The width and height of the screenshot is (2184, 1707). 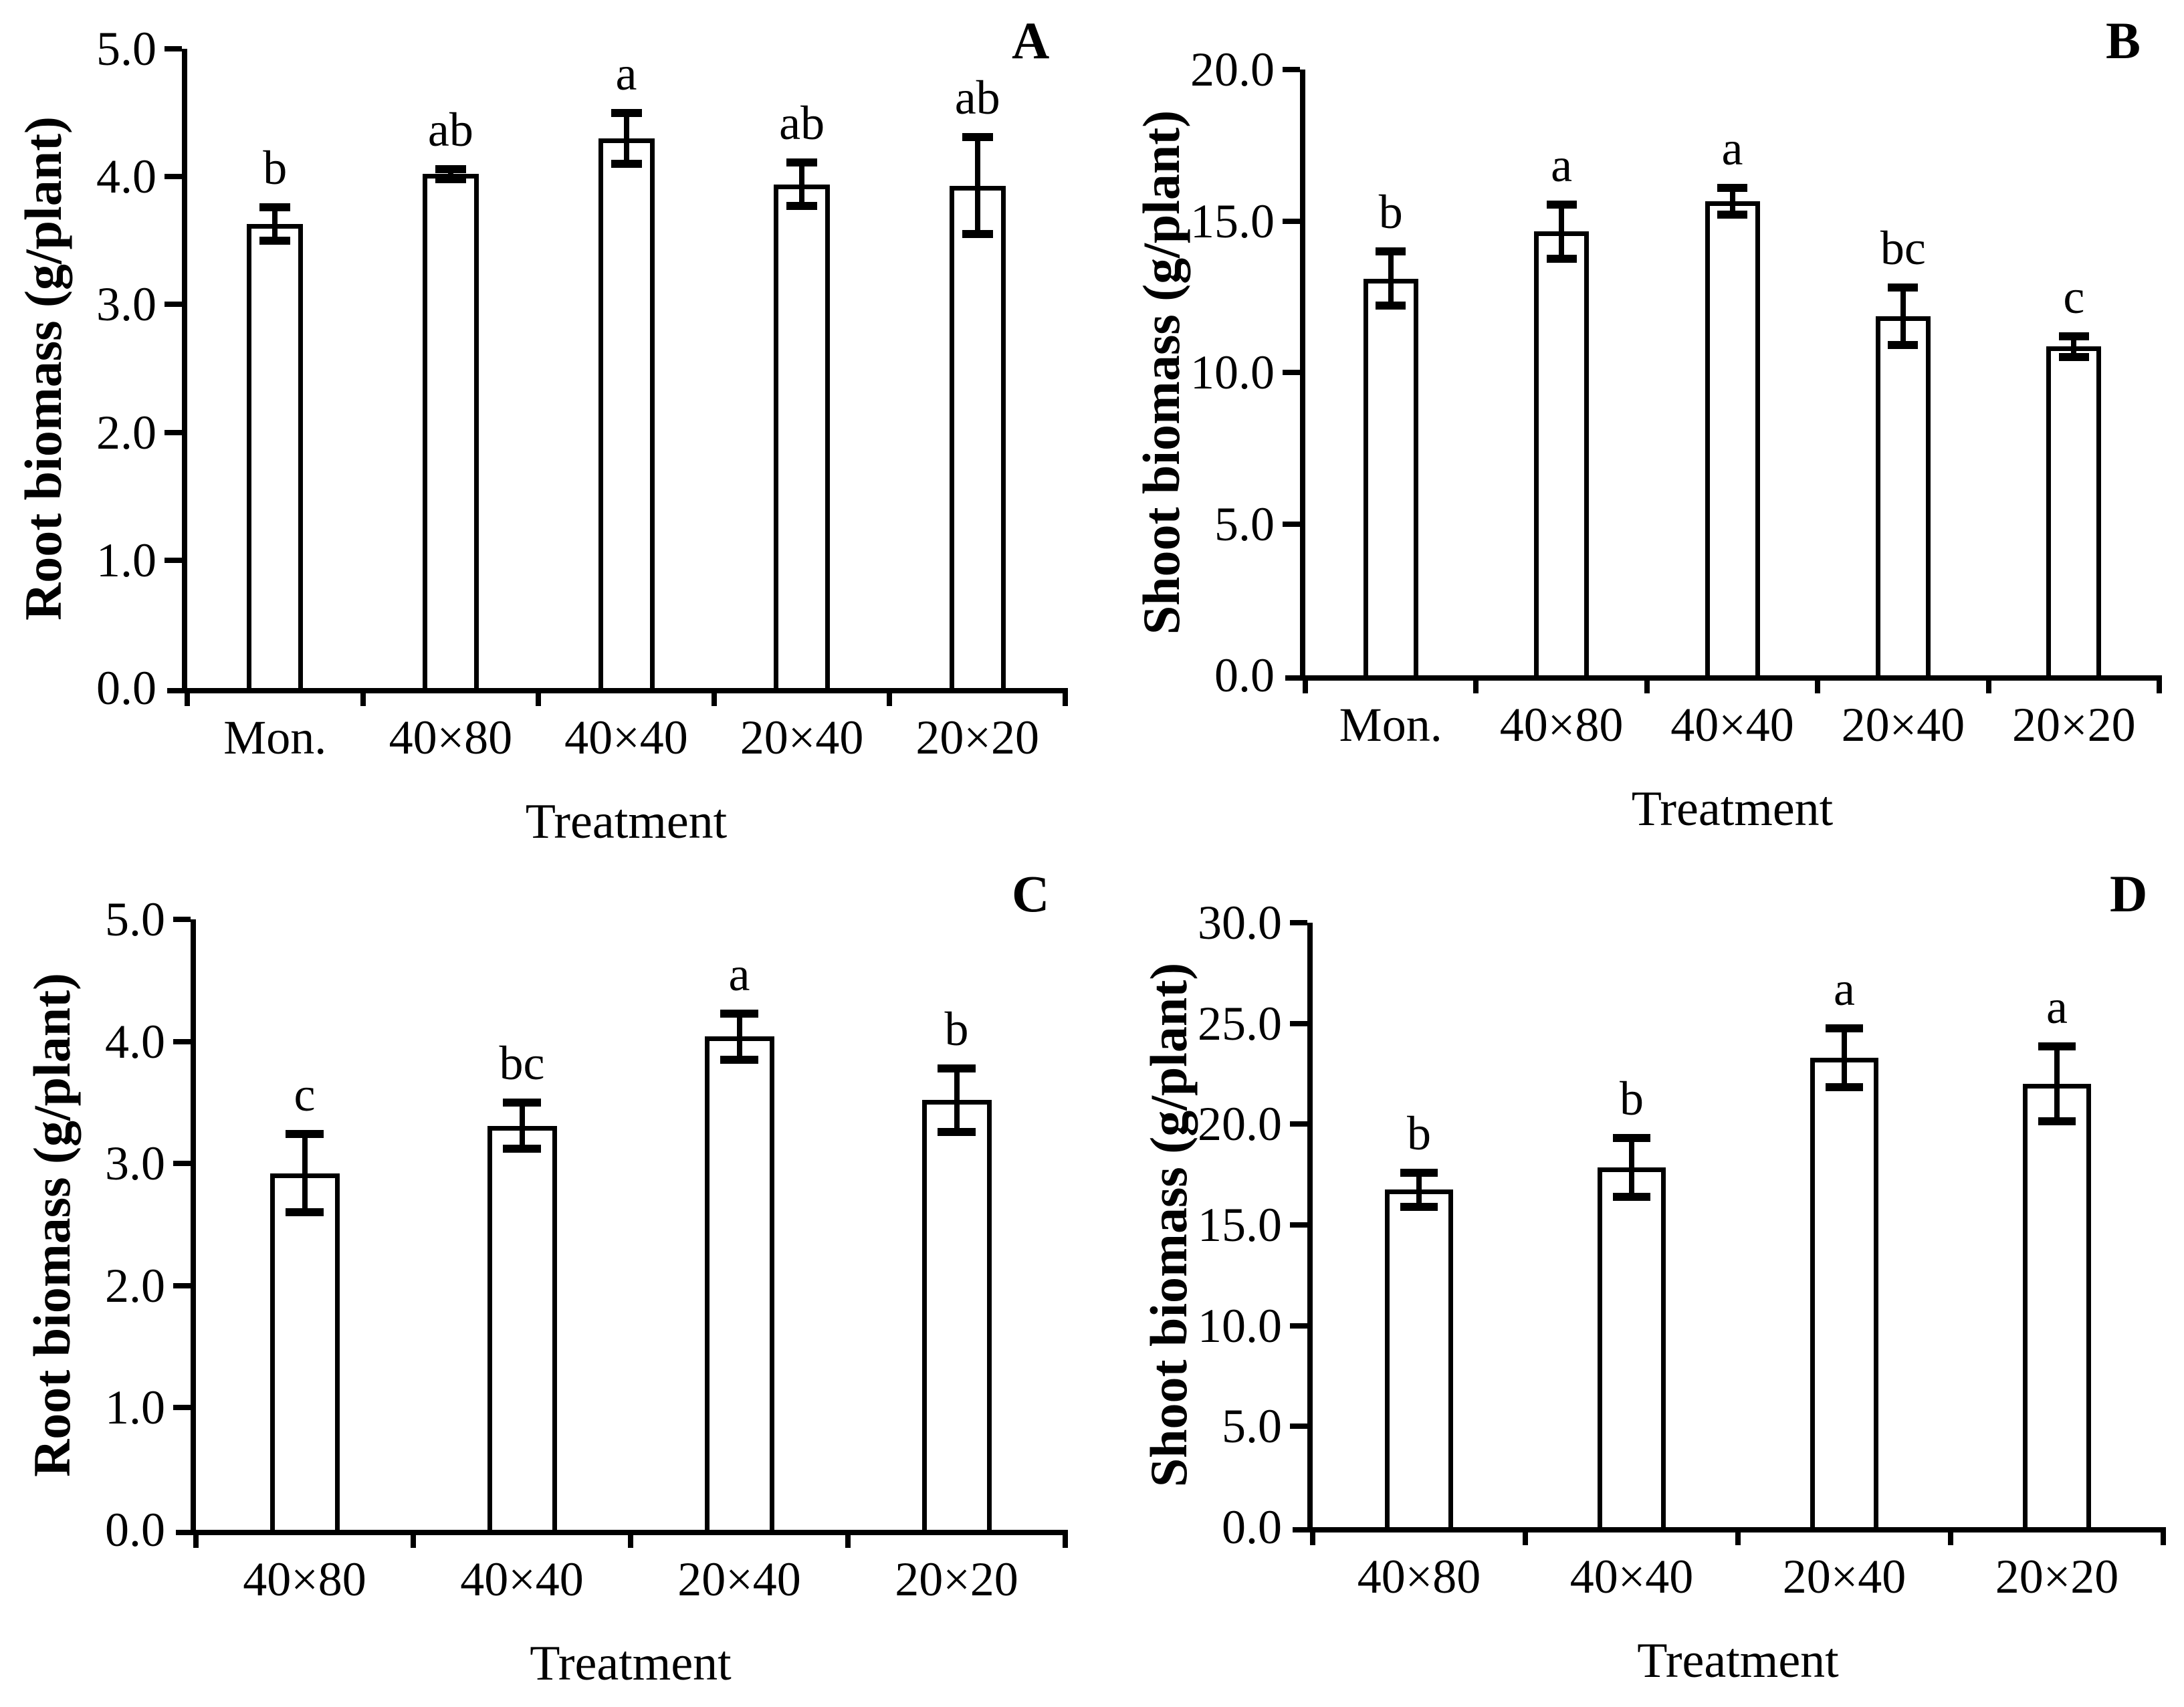 I want to click on y-tick-label: 3.0, so click(x=126, y=304).